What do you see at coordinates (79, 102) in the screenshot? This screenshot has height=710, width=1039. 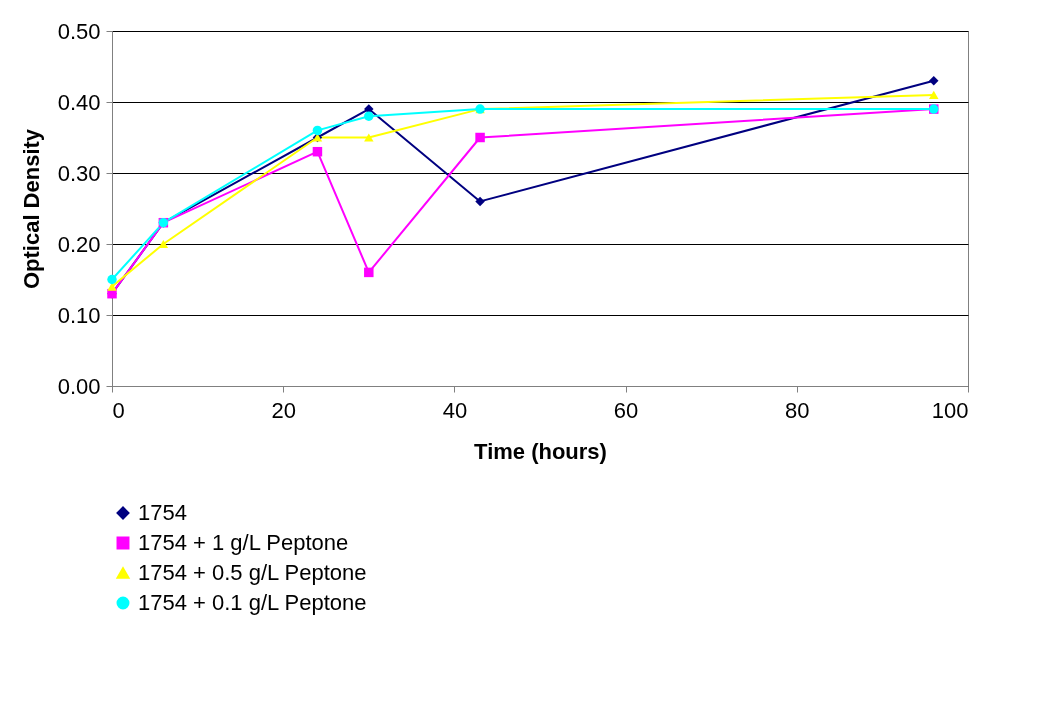 I see `y-tick-label: 0.40` at bounding box center [79, 102].